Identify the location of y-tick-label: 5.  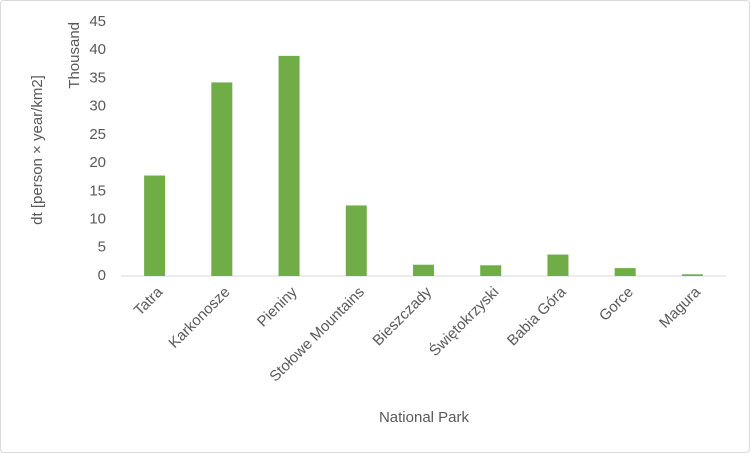
(102, 247).